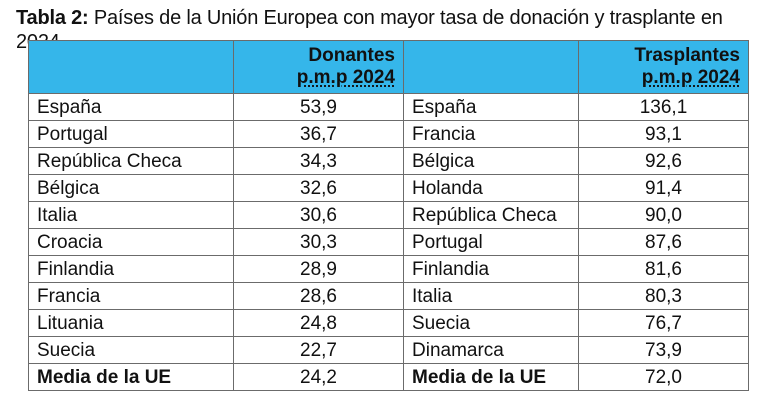  What do you see at coordinates (491, 134) in the screenshot?
I see `transplant-country: Francia` at bounding box center [491, 134].